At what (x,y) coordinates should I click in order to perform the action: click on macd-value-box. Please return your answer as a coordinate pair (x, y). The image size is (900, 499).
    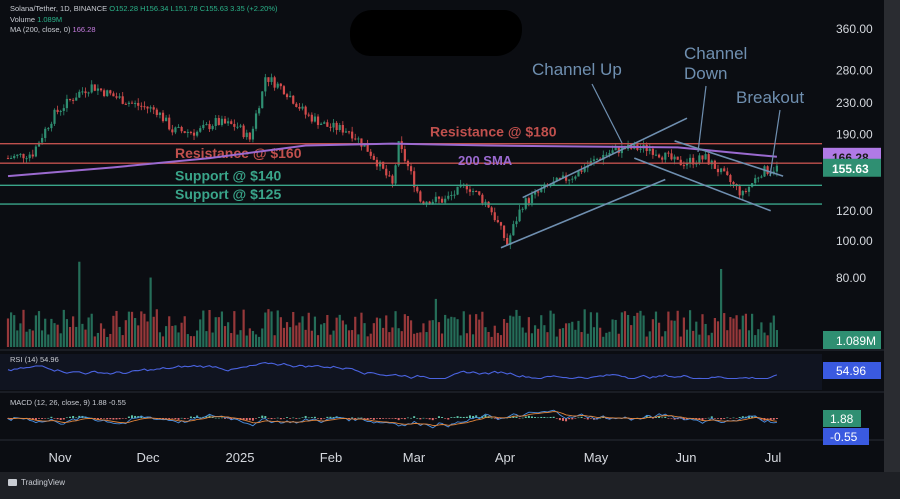
    Looking at the image, I should click on (842, 418).